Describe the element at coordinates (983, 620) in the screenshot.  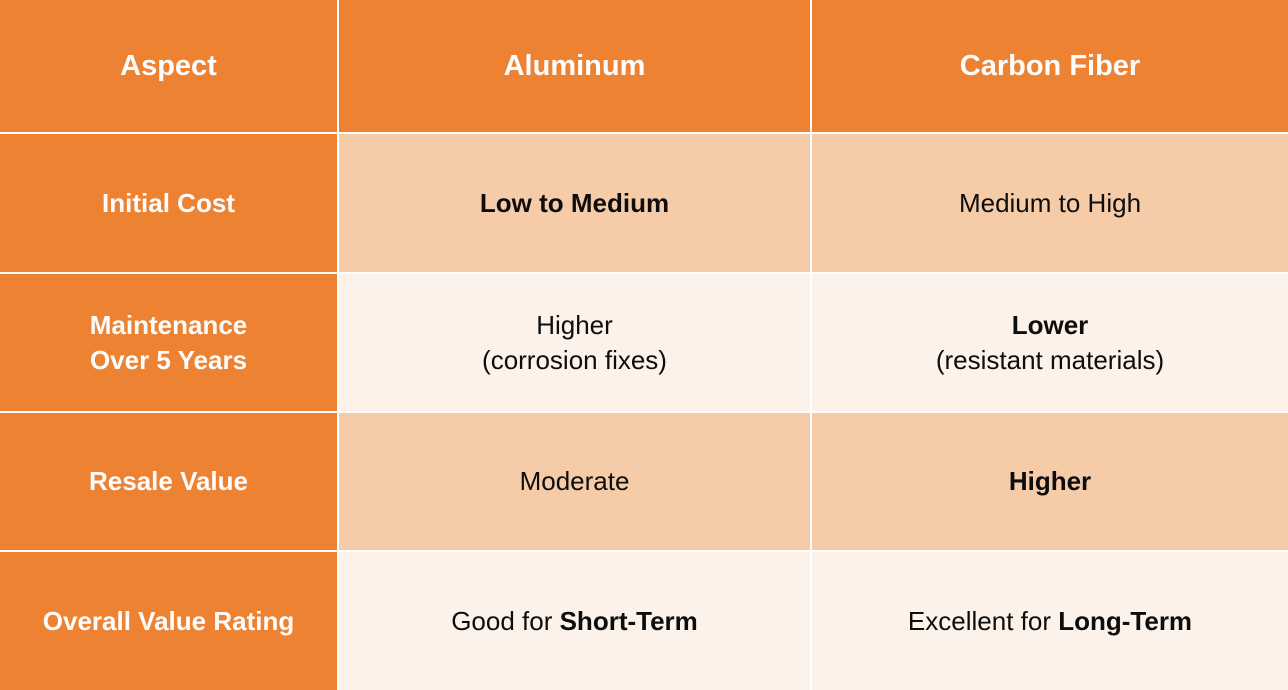
I see `cell-value-prefix: Excellent for` at that location.